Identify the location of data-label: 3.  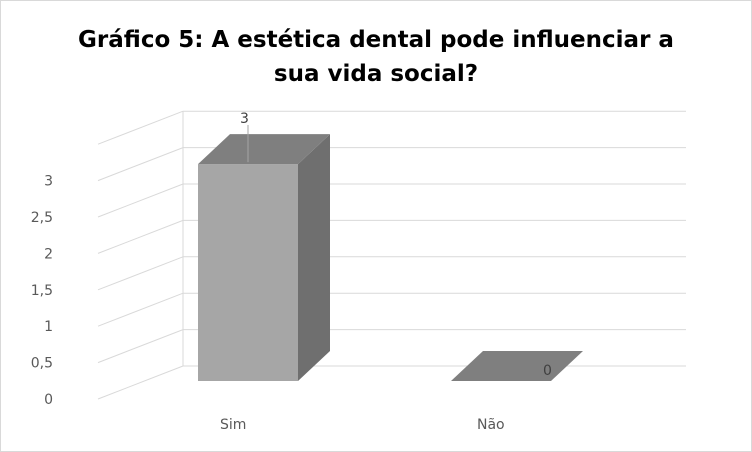
(244, 119).